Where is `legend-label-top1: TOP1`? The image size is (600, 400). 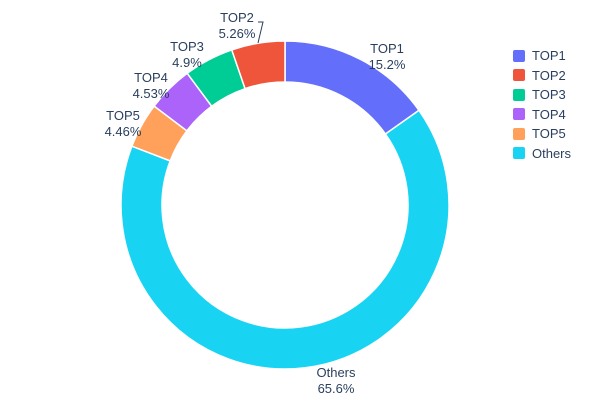 legend-label-top1: TOP1 is located at coordinates (549, 56).